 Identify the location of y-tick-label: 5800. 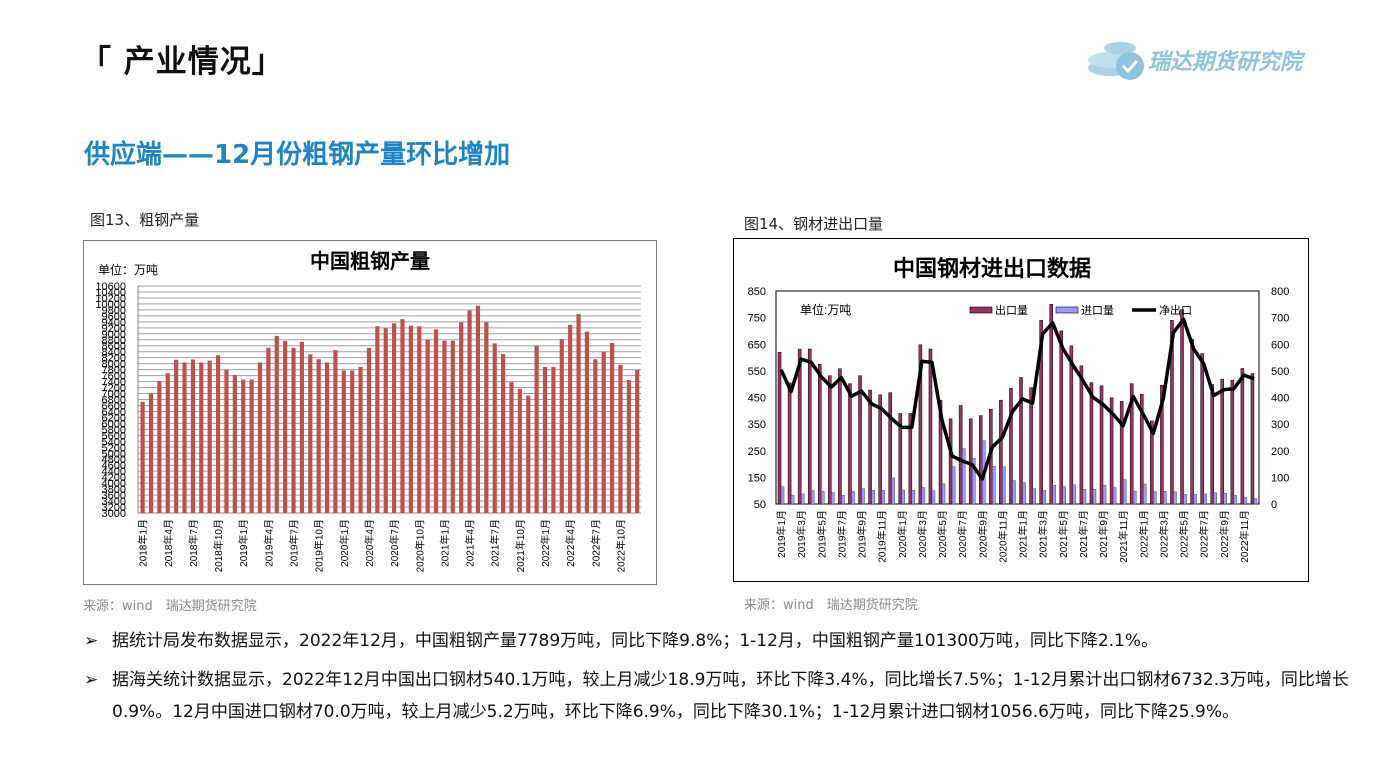
(114, 430).